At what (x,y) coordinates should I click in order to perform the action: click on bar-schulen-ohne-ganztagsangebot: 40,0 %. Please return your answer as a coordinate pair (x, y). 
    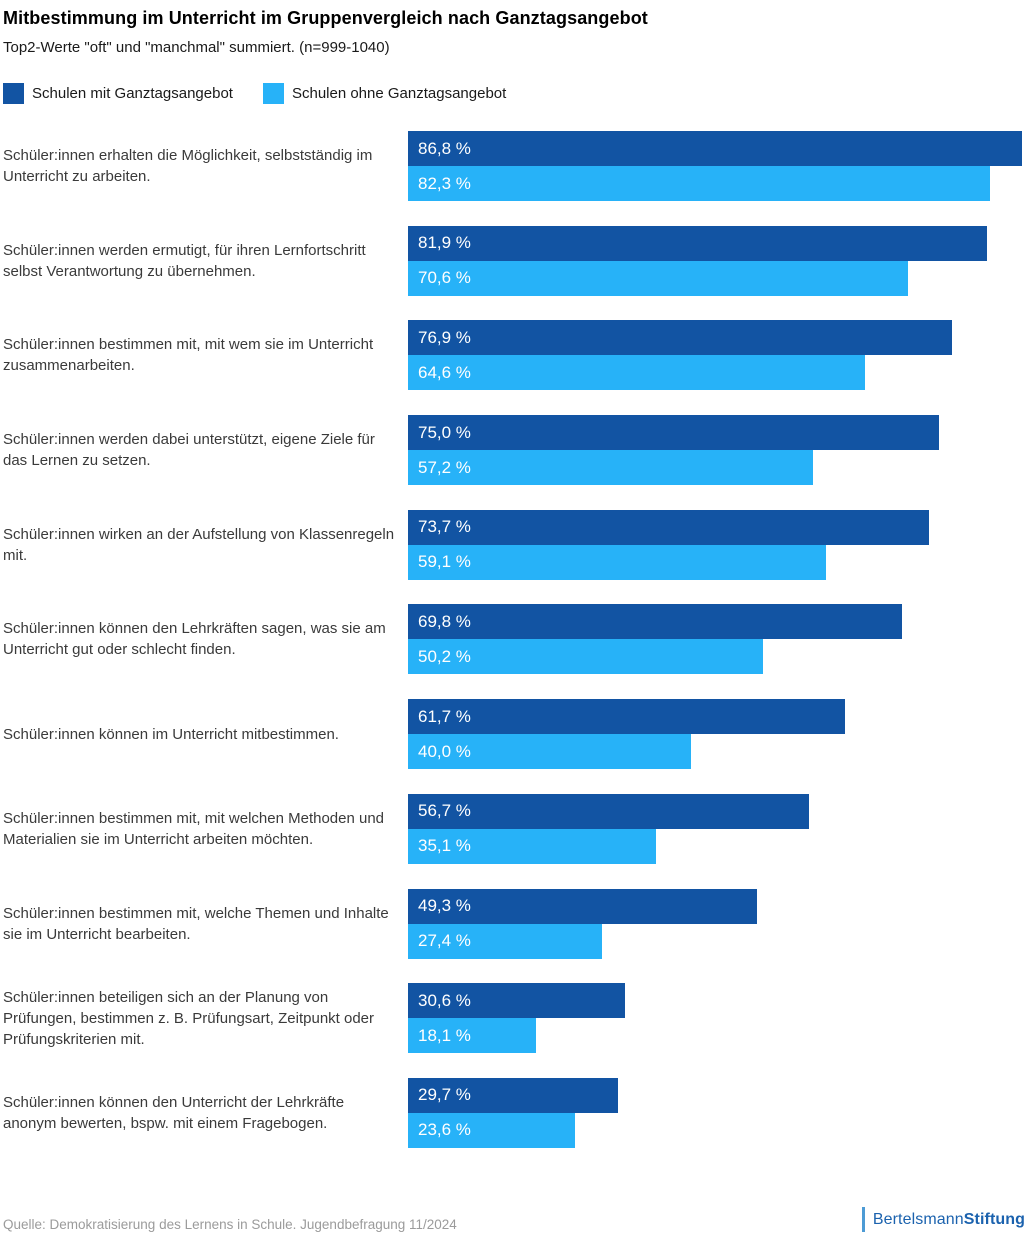
    Looking at the image, I should click on (550, 752).